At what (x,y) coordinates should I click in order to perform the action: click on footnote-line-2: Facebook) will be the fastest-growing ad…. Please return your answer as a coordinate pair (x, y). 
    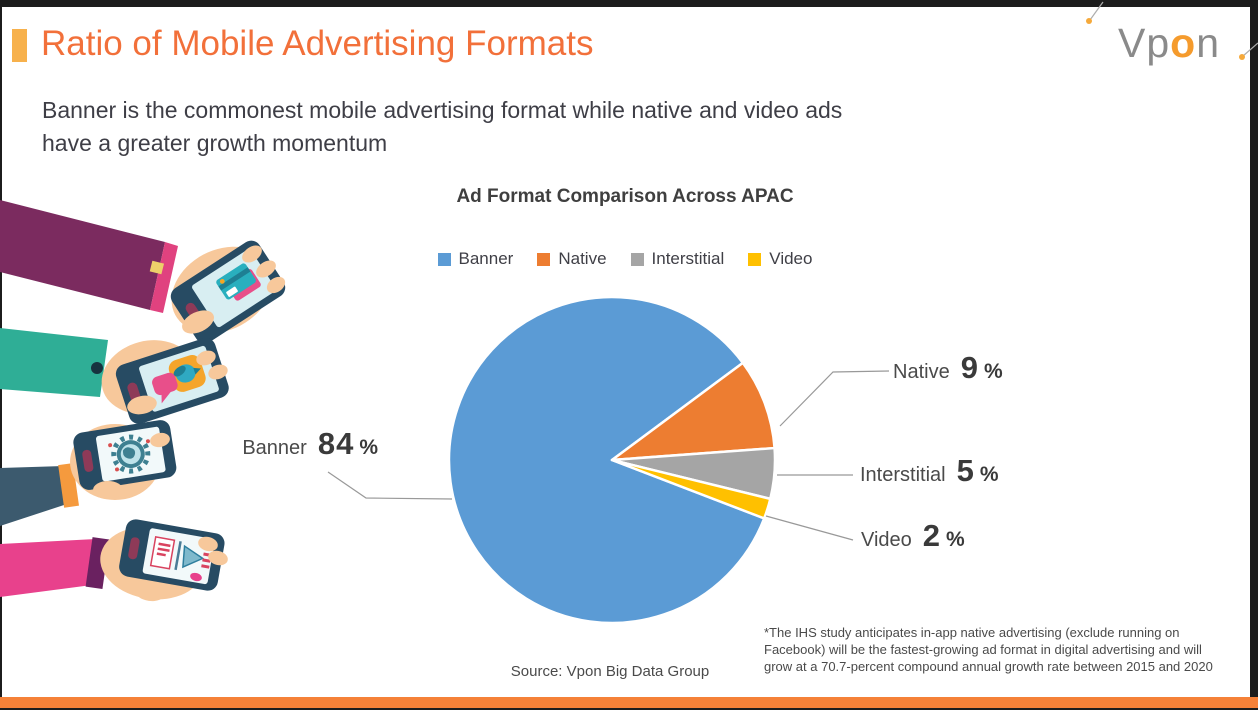
    Looking at the image, I should click on (983, 649).